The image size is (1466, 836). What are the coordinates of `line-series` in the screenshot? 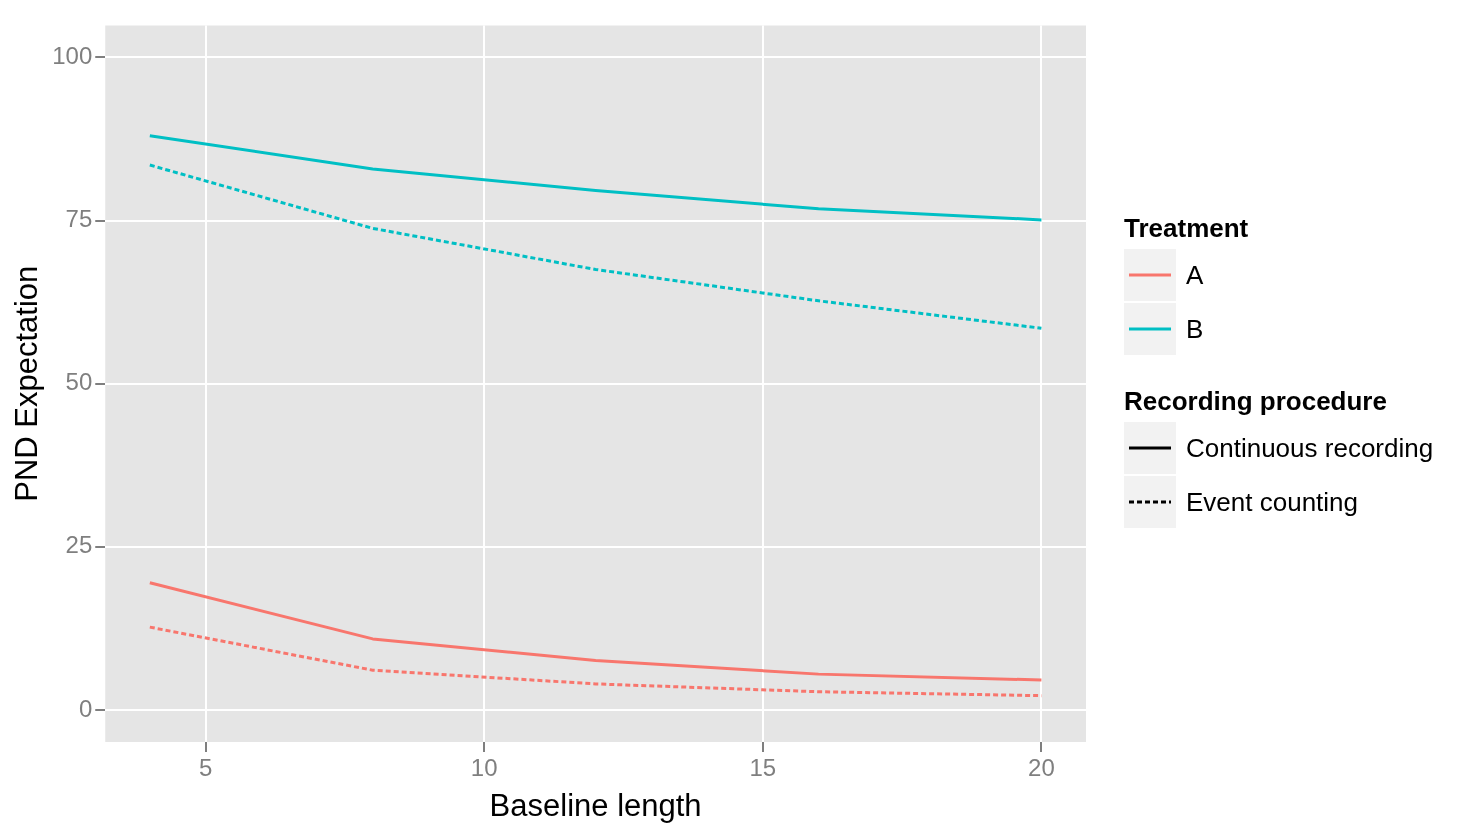 It's located at (595, 246).